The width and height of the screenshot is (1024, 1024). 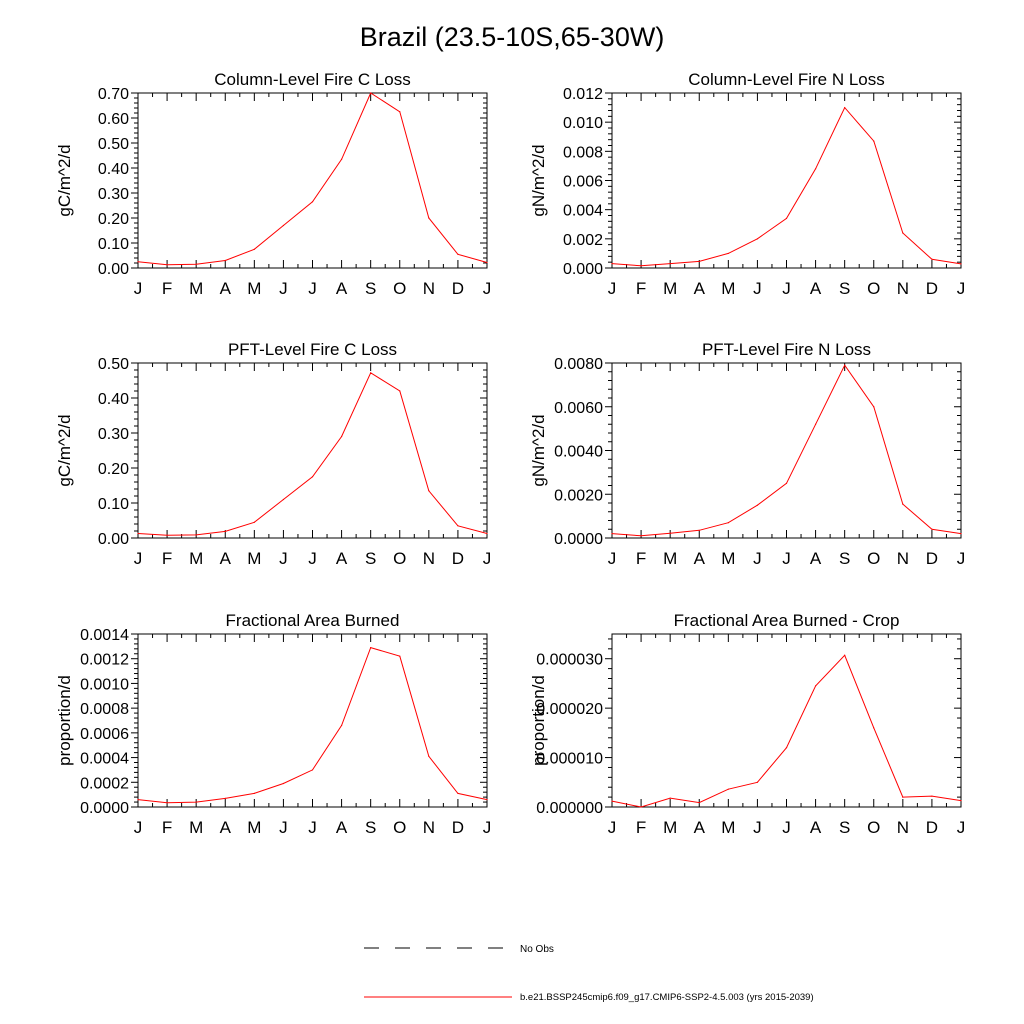 I want to click on figure-title: Brazil (23.5-10S,65-30W), so click(x=512, y=37).